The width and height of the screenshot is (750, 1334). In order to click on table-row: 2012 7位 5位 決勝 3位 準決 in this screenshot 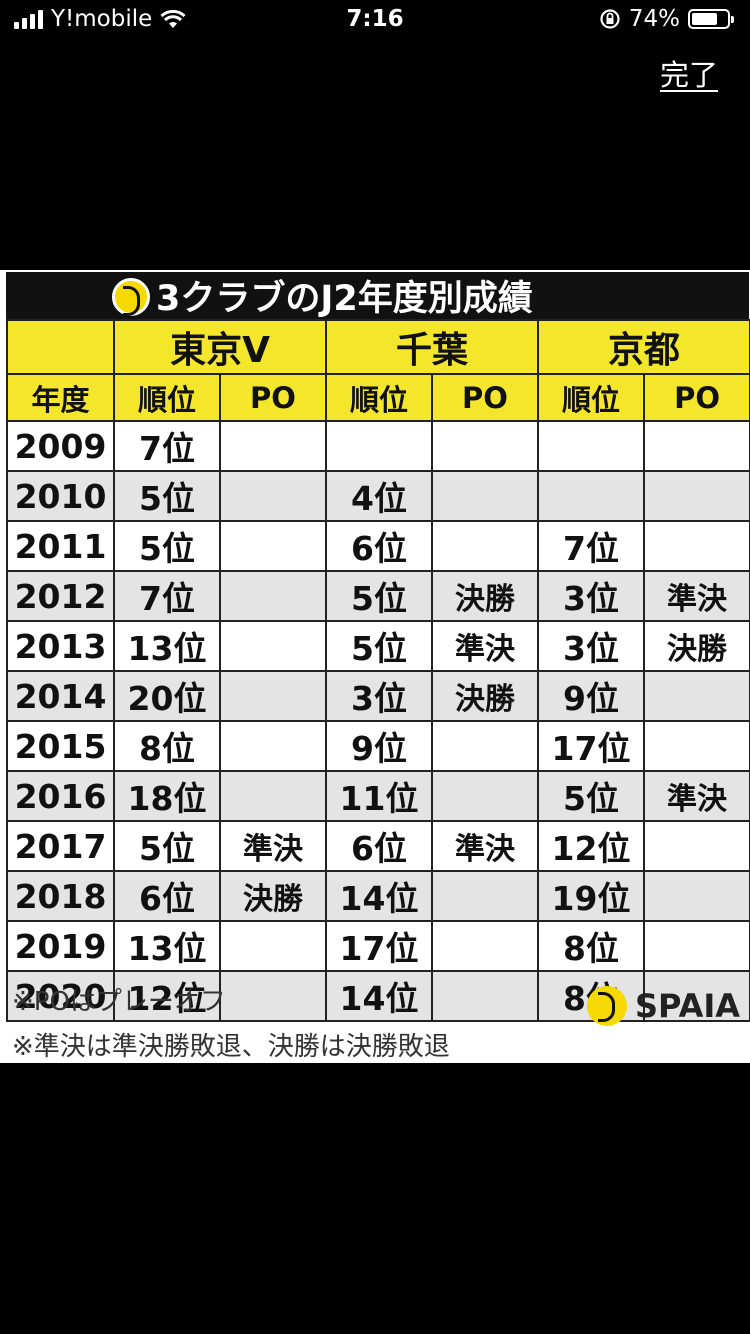, I will do `click(378, 596)`.